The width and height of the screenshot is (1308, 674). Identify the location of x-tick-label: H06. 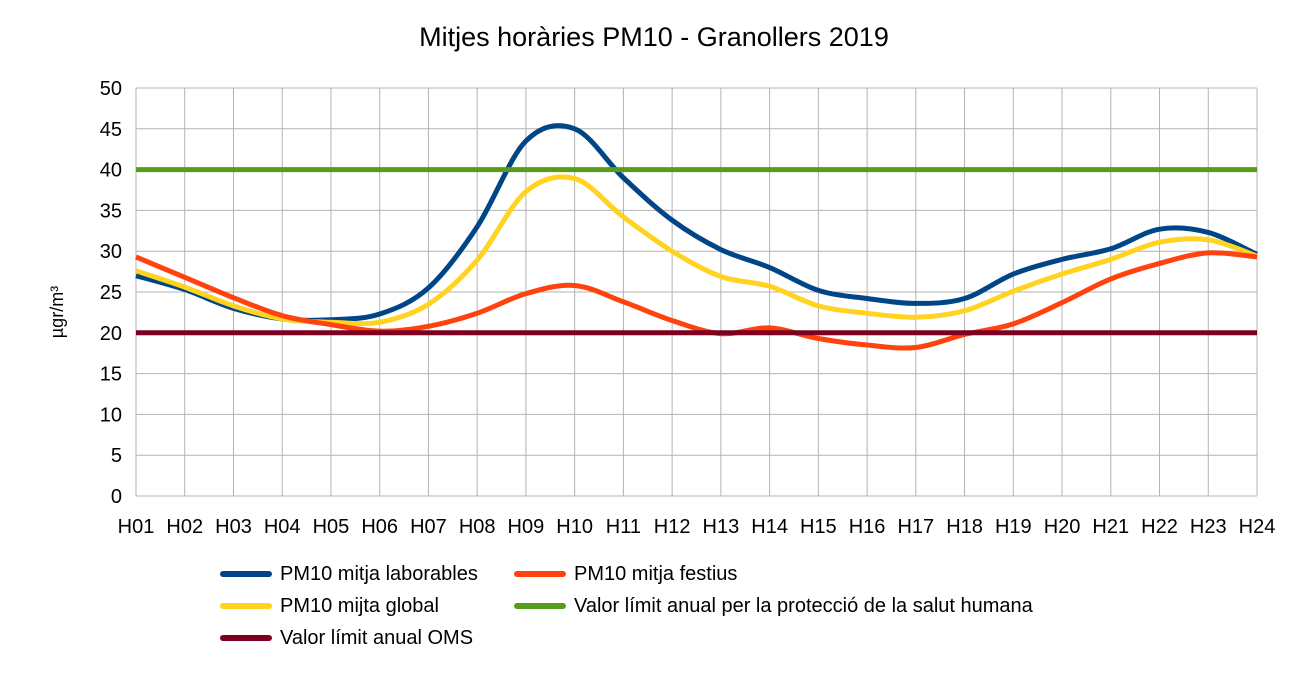
(379, 527).